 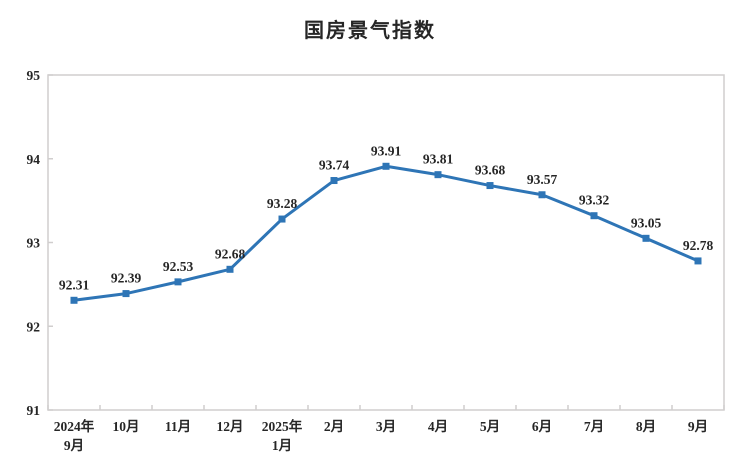 What do you see at coordinates (230, 426) in the screenshot?
I see `x-axis-label: 12月` at bounding box center [230, 426].